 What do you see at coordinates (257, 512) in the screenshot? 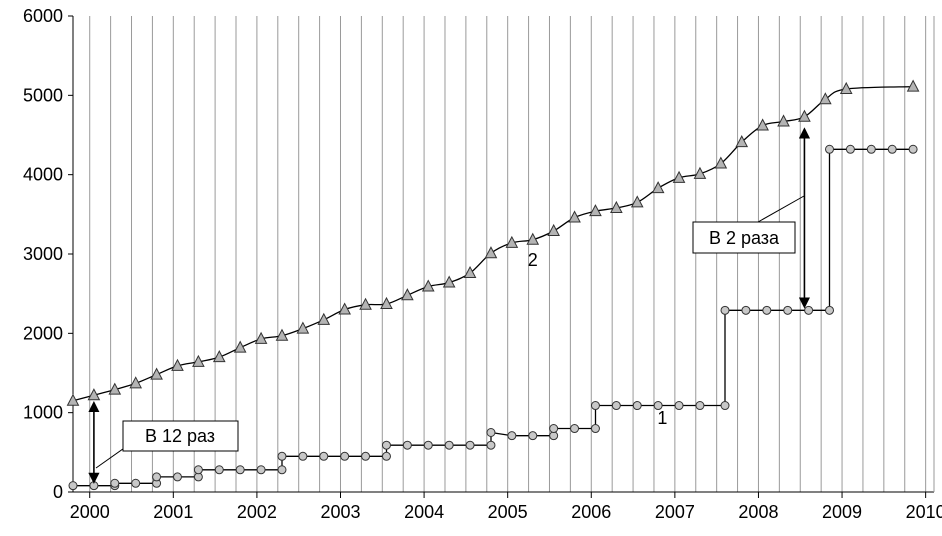
I see `x-tick-label: 2002` at bounding box center [257, 512].